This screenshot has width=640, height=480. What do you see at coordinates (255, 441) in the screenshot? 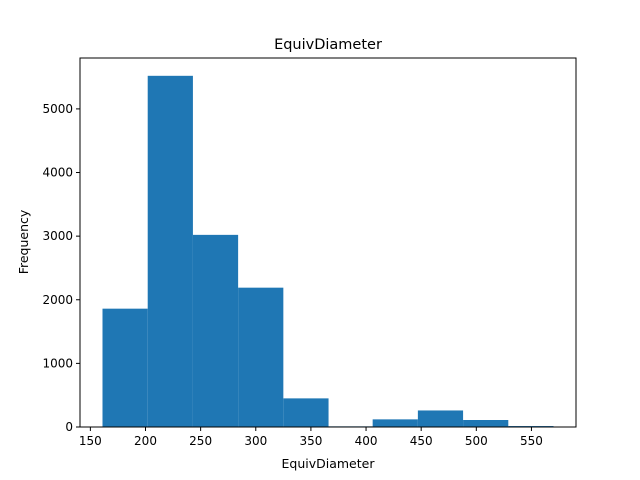
I see `x-tick-label: 300` at bounding box center [255, 441].